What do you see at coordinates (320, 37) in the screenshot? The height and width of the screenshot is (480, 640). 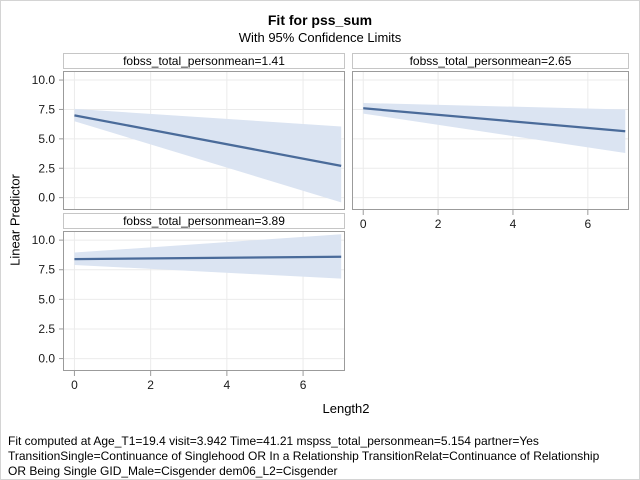 I see `chart-subtitle: With 95% Confidence Limits` at bounding box center [320, 37].